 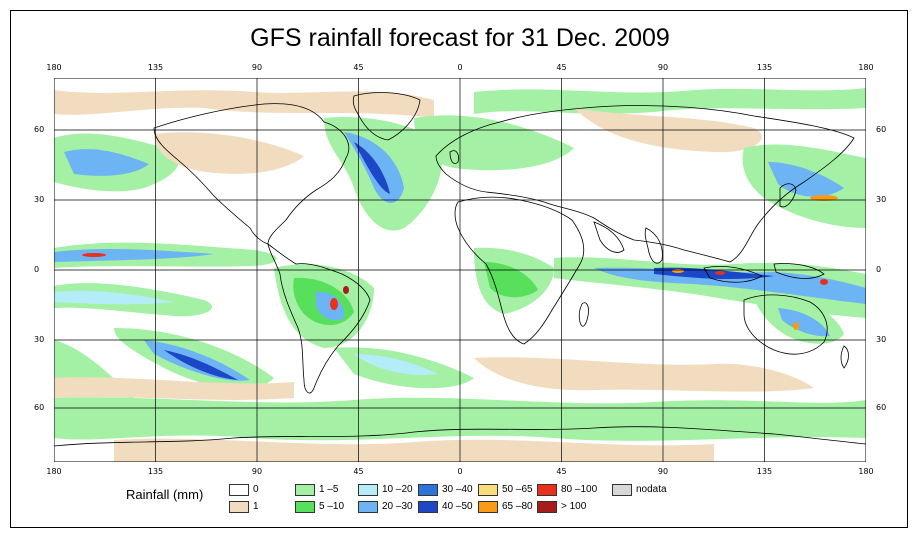 What do you see at coordinates (844, 357) in the screenshot?
I see `island-new-zealand` at bounding box center [844, 357].